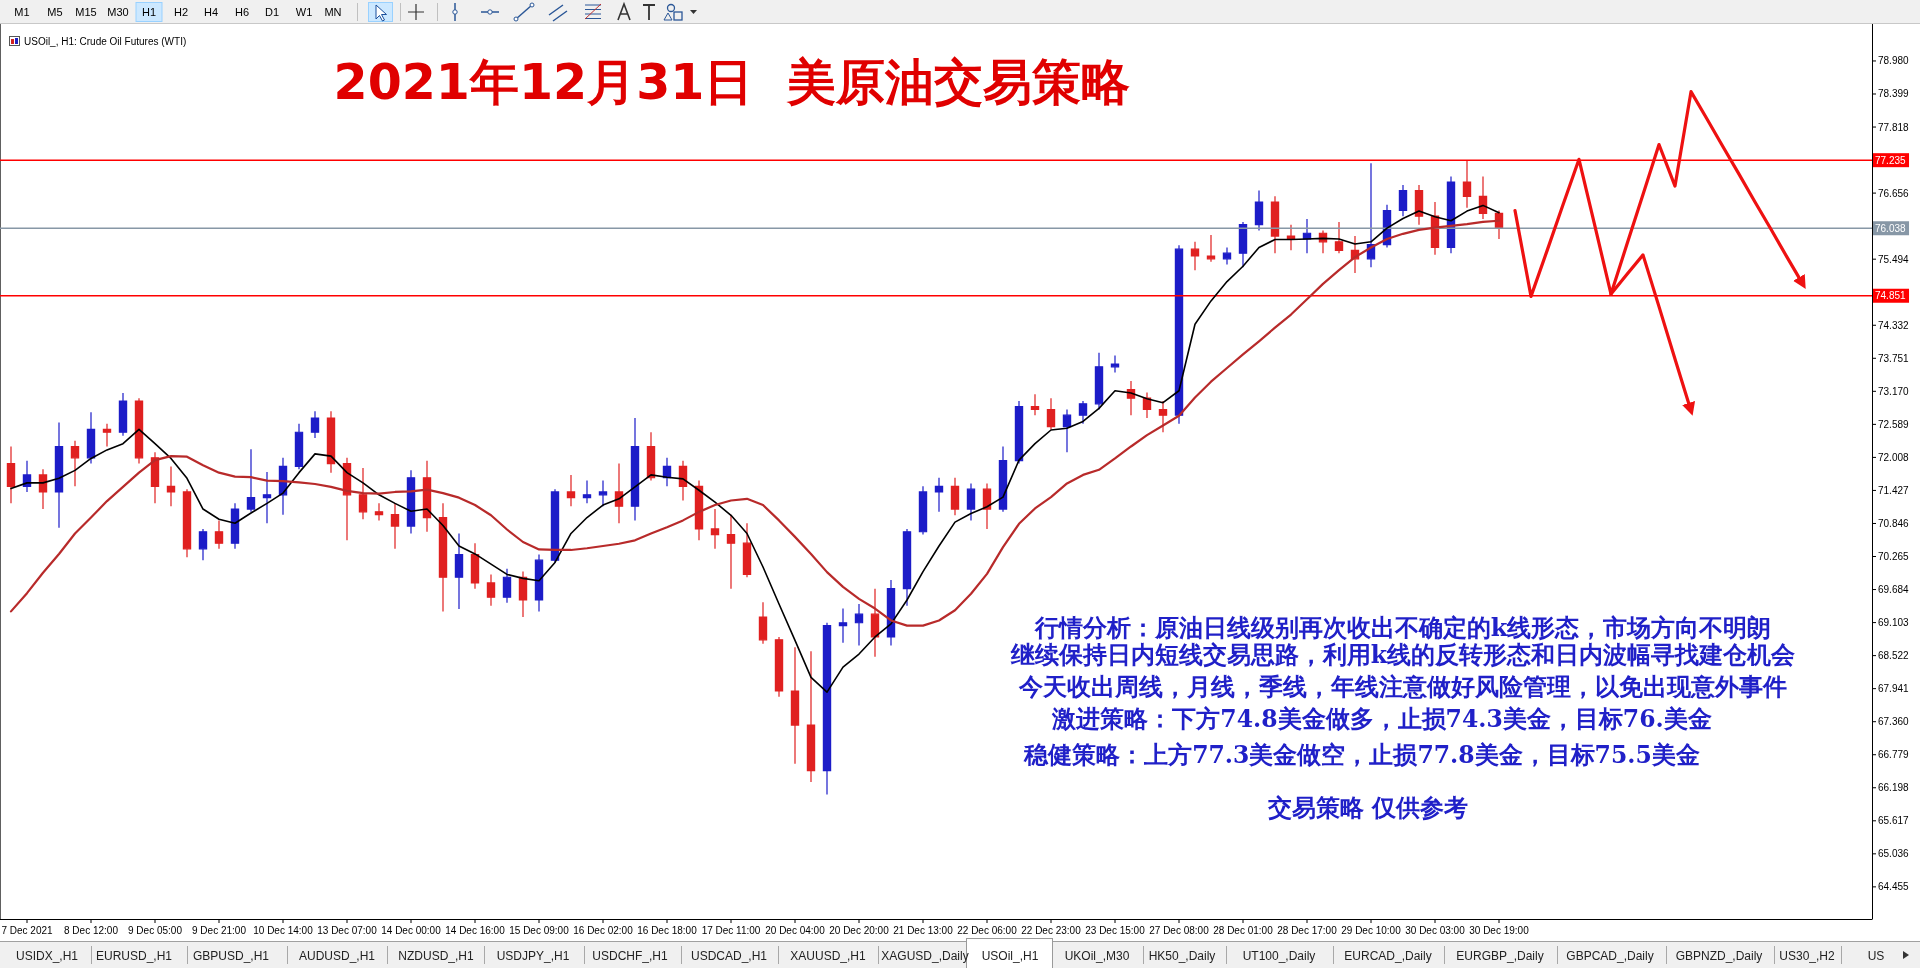  What do you see at coordinates (1307, 930) in the screenshot?
I see `x-tick-label: 28 Dec 17:00` at bounding box center [1307, 930].